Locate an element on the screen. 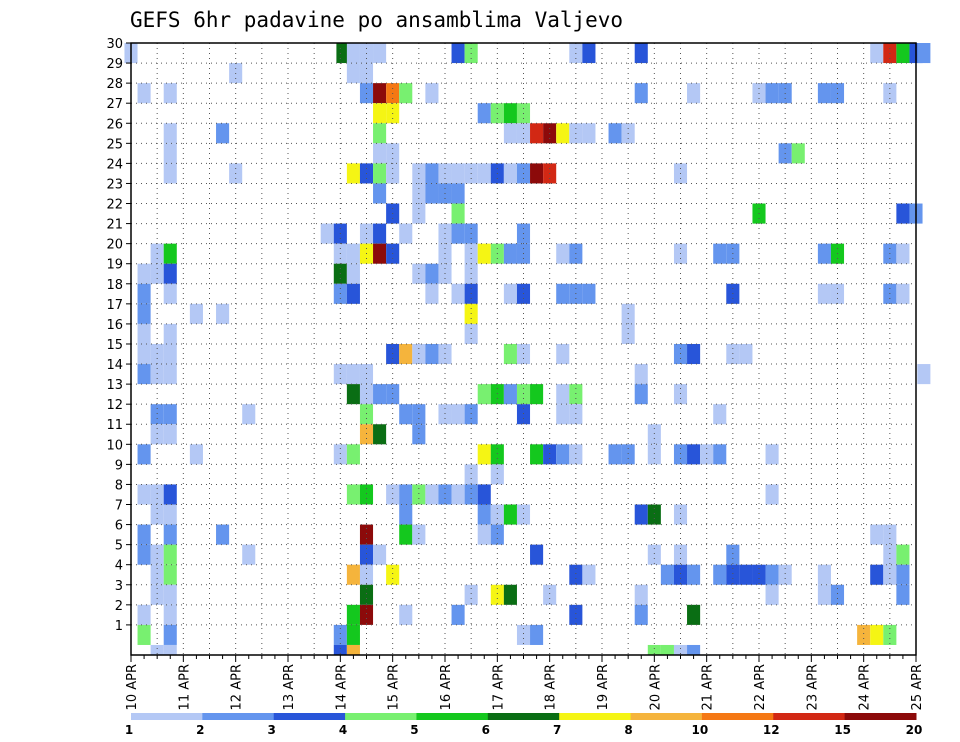 Image resolution: width=960 pixels, height=742 pixels. x-tick-label: 24 APR is located at coordinates (865, 687).